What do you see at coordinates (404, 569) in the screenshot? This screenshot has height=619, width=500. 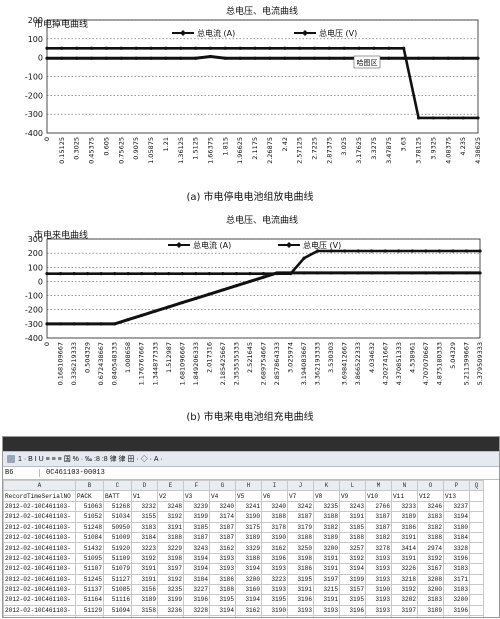 I see `table-cell: 3226` at bounding box center [404, 569].